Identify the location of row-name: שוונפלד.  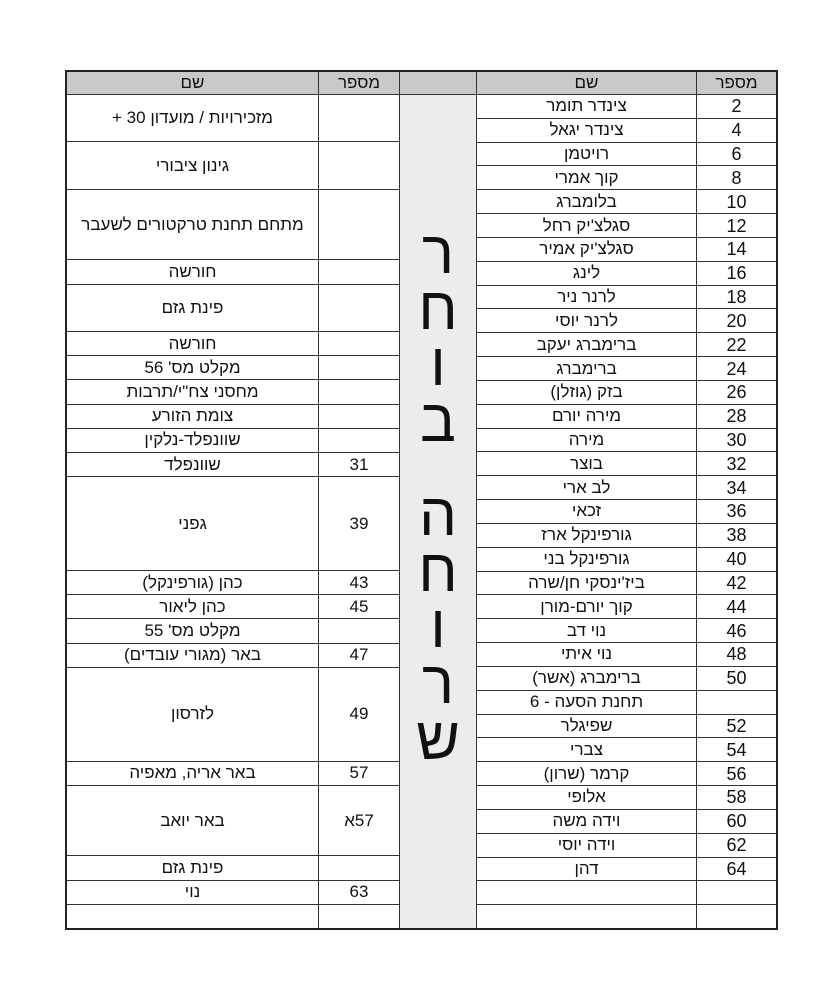
(193, 465).